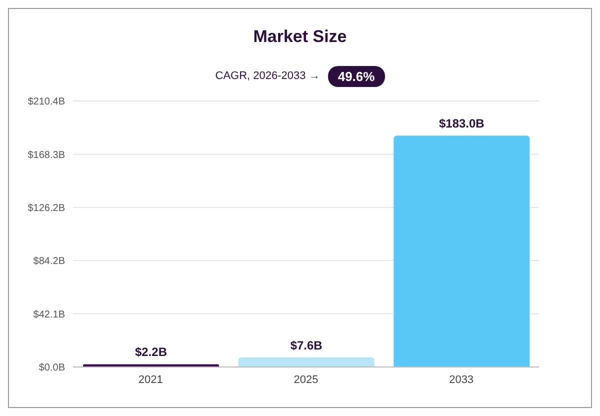 The height and width of the screenshot is (416, 600). Describe the element at coordinates (49, 314) in the screenshot. I see `y-tick-label: $42.1B` at that location.